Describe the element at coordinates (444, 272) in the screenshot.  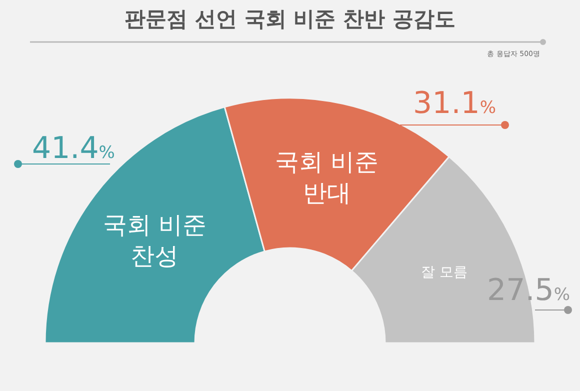
I see `slice-label: 잘 모름` at that location.